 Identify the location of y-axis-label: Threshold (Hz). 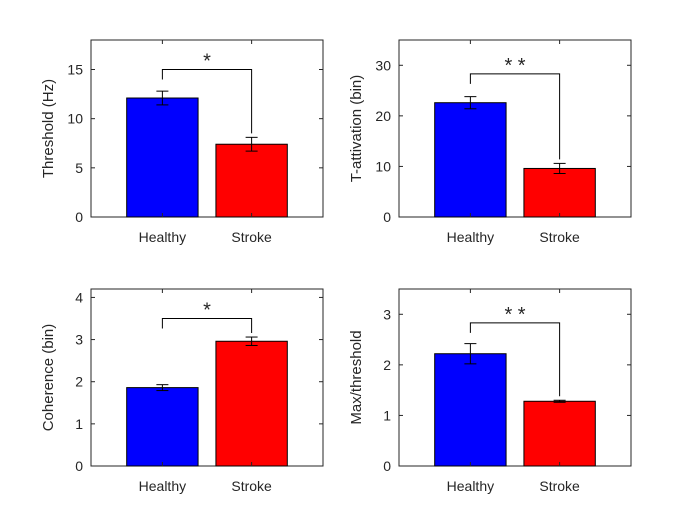
(48, 128).